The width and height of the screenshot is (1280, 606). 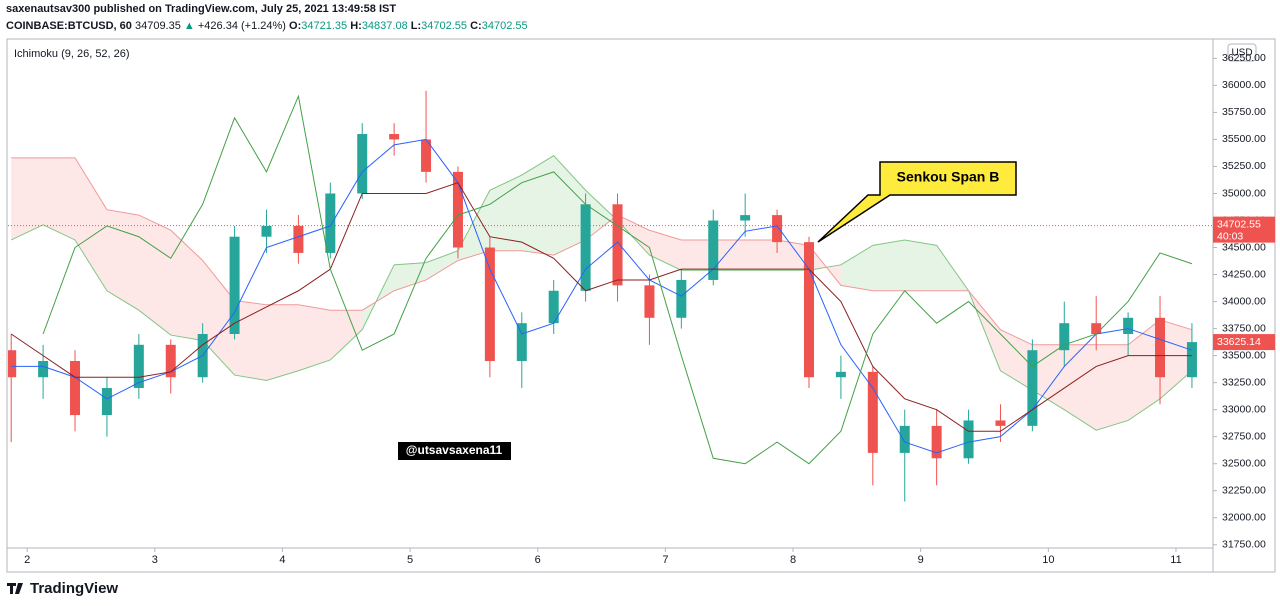 What do you see at coordinates (1244, 193) in the screenshot?
I see `y-tick-label: 35000.00` at bounding box center [1244, 193].